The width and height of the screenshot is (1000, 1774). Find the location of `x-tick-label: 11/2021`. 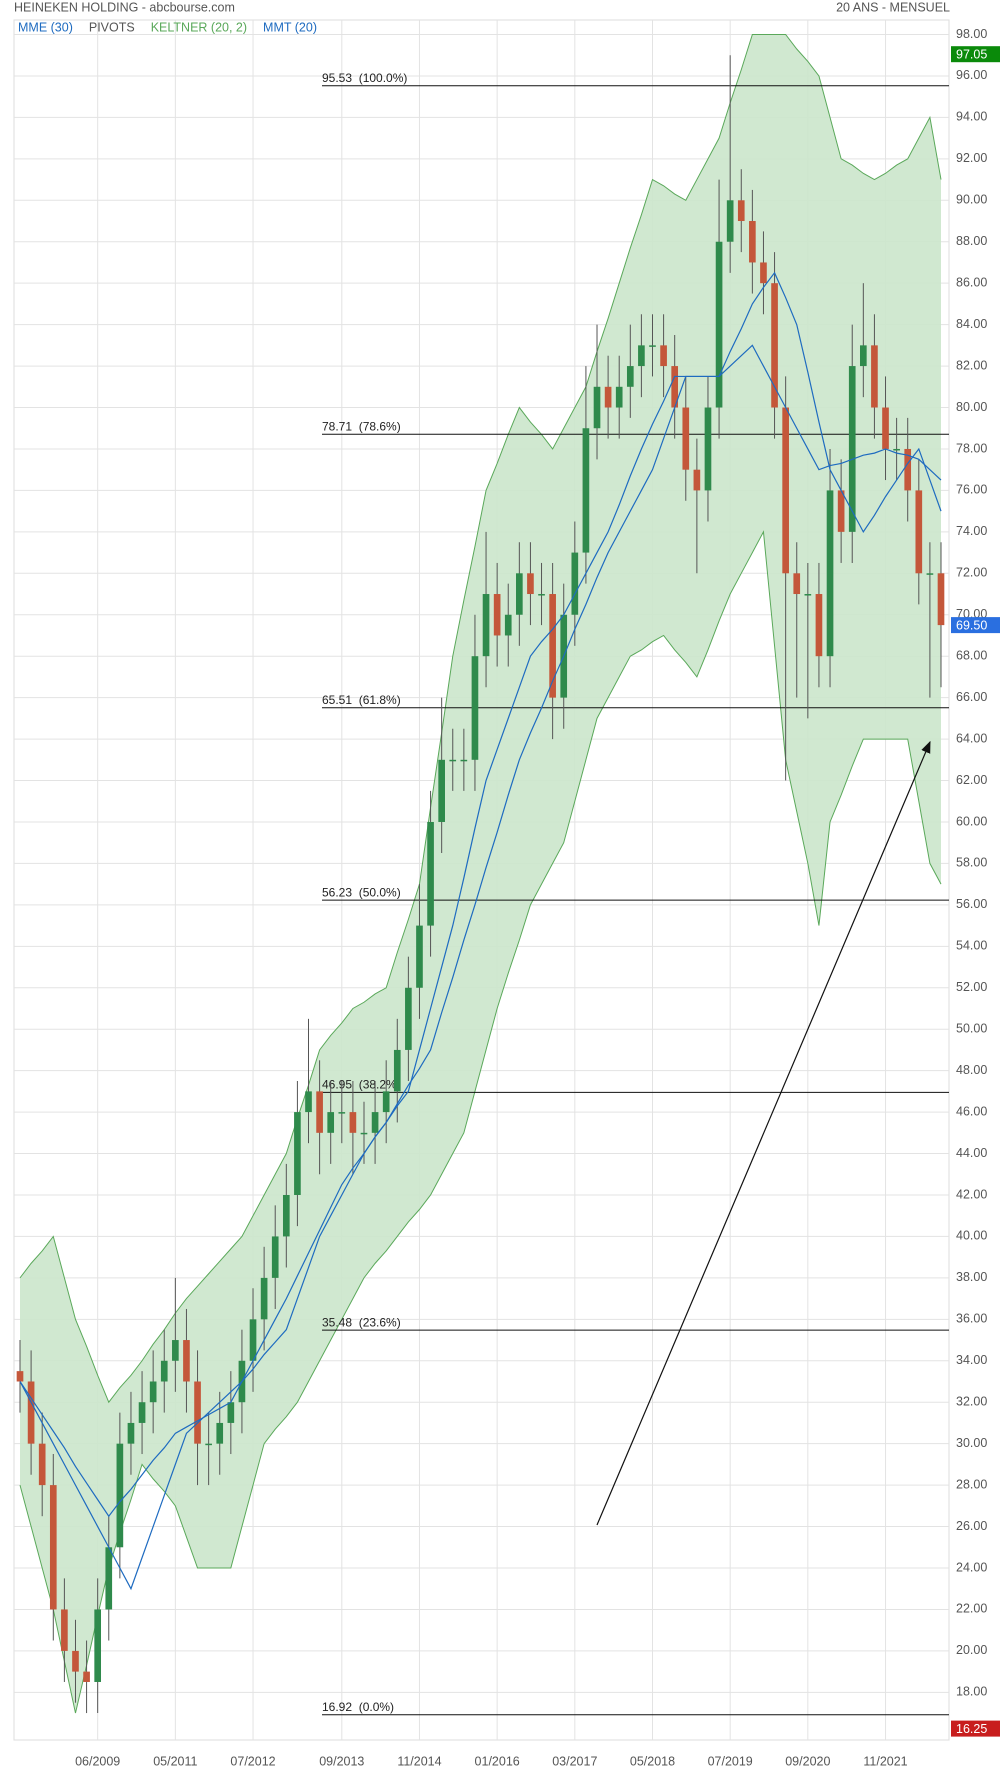

x-tick-label: 11/2021 is located at coordinates (885, 1761).